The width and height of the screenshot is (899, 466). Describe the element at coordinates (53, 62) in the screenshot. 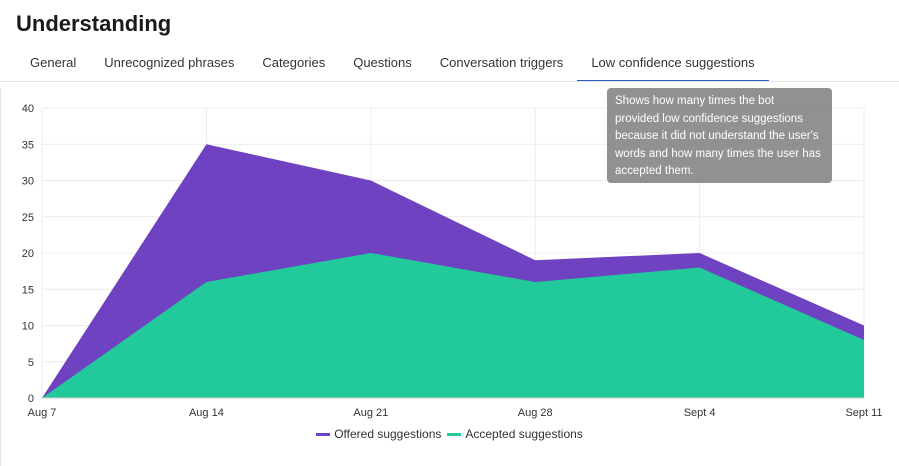

I see `tab-general: General` at that location.